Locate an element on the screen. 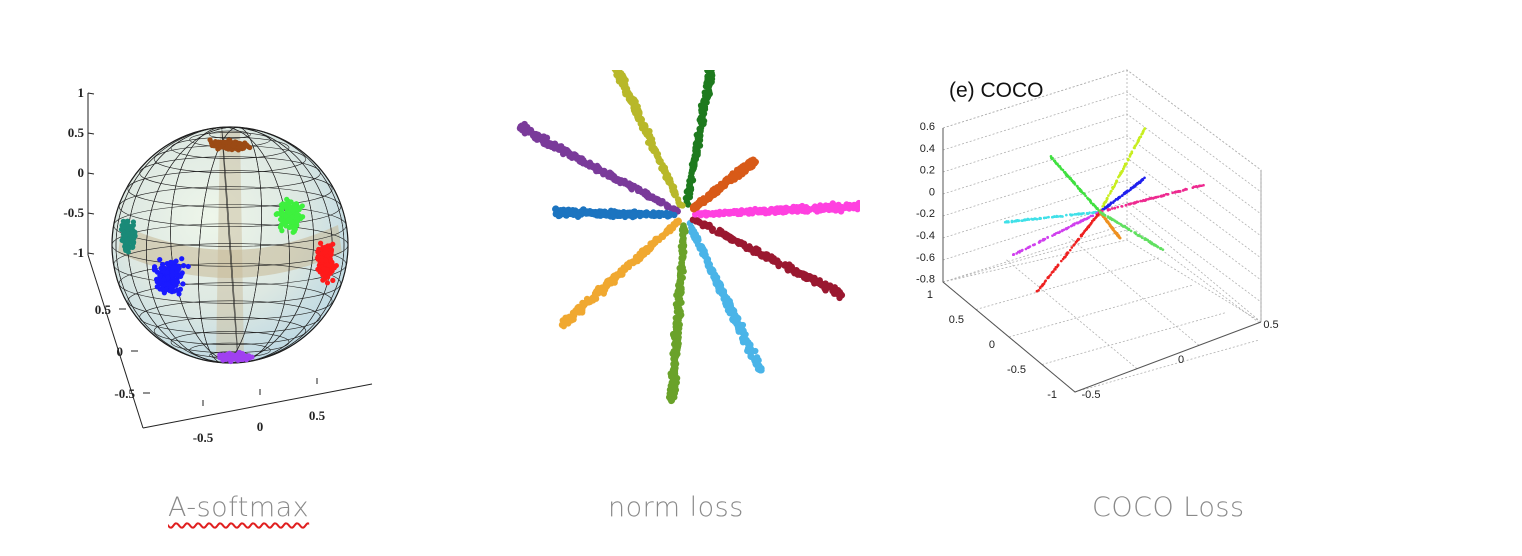 This screenshot has width=1522, height=556. y-tick-label: -1 is located at coordinates (1052, 395).